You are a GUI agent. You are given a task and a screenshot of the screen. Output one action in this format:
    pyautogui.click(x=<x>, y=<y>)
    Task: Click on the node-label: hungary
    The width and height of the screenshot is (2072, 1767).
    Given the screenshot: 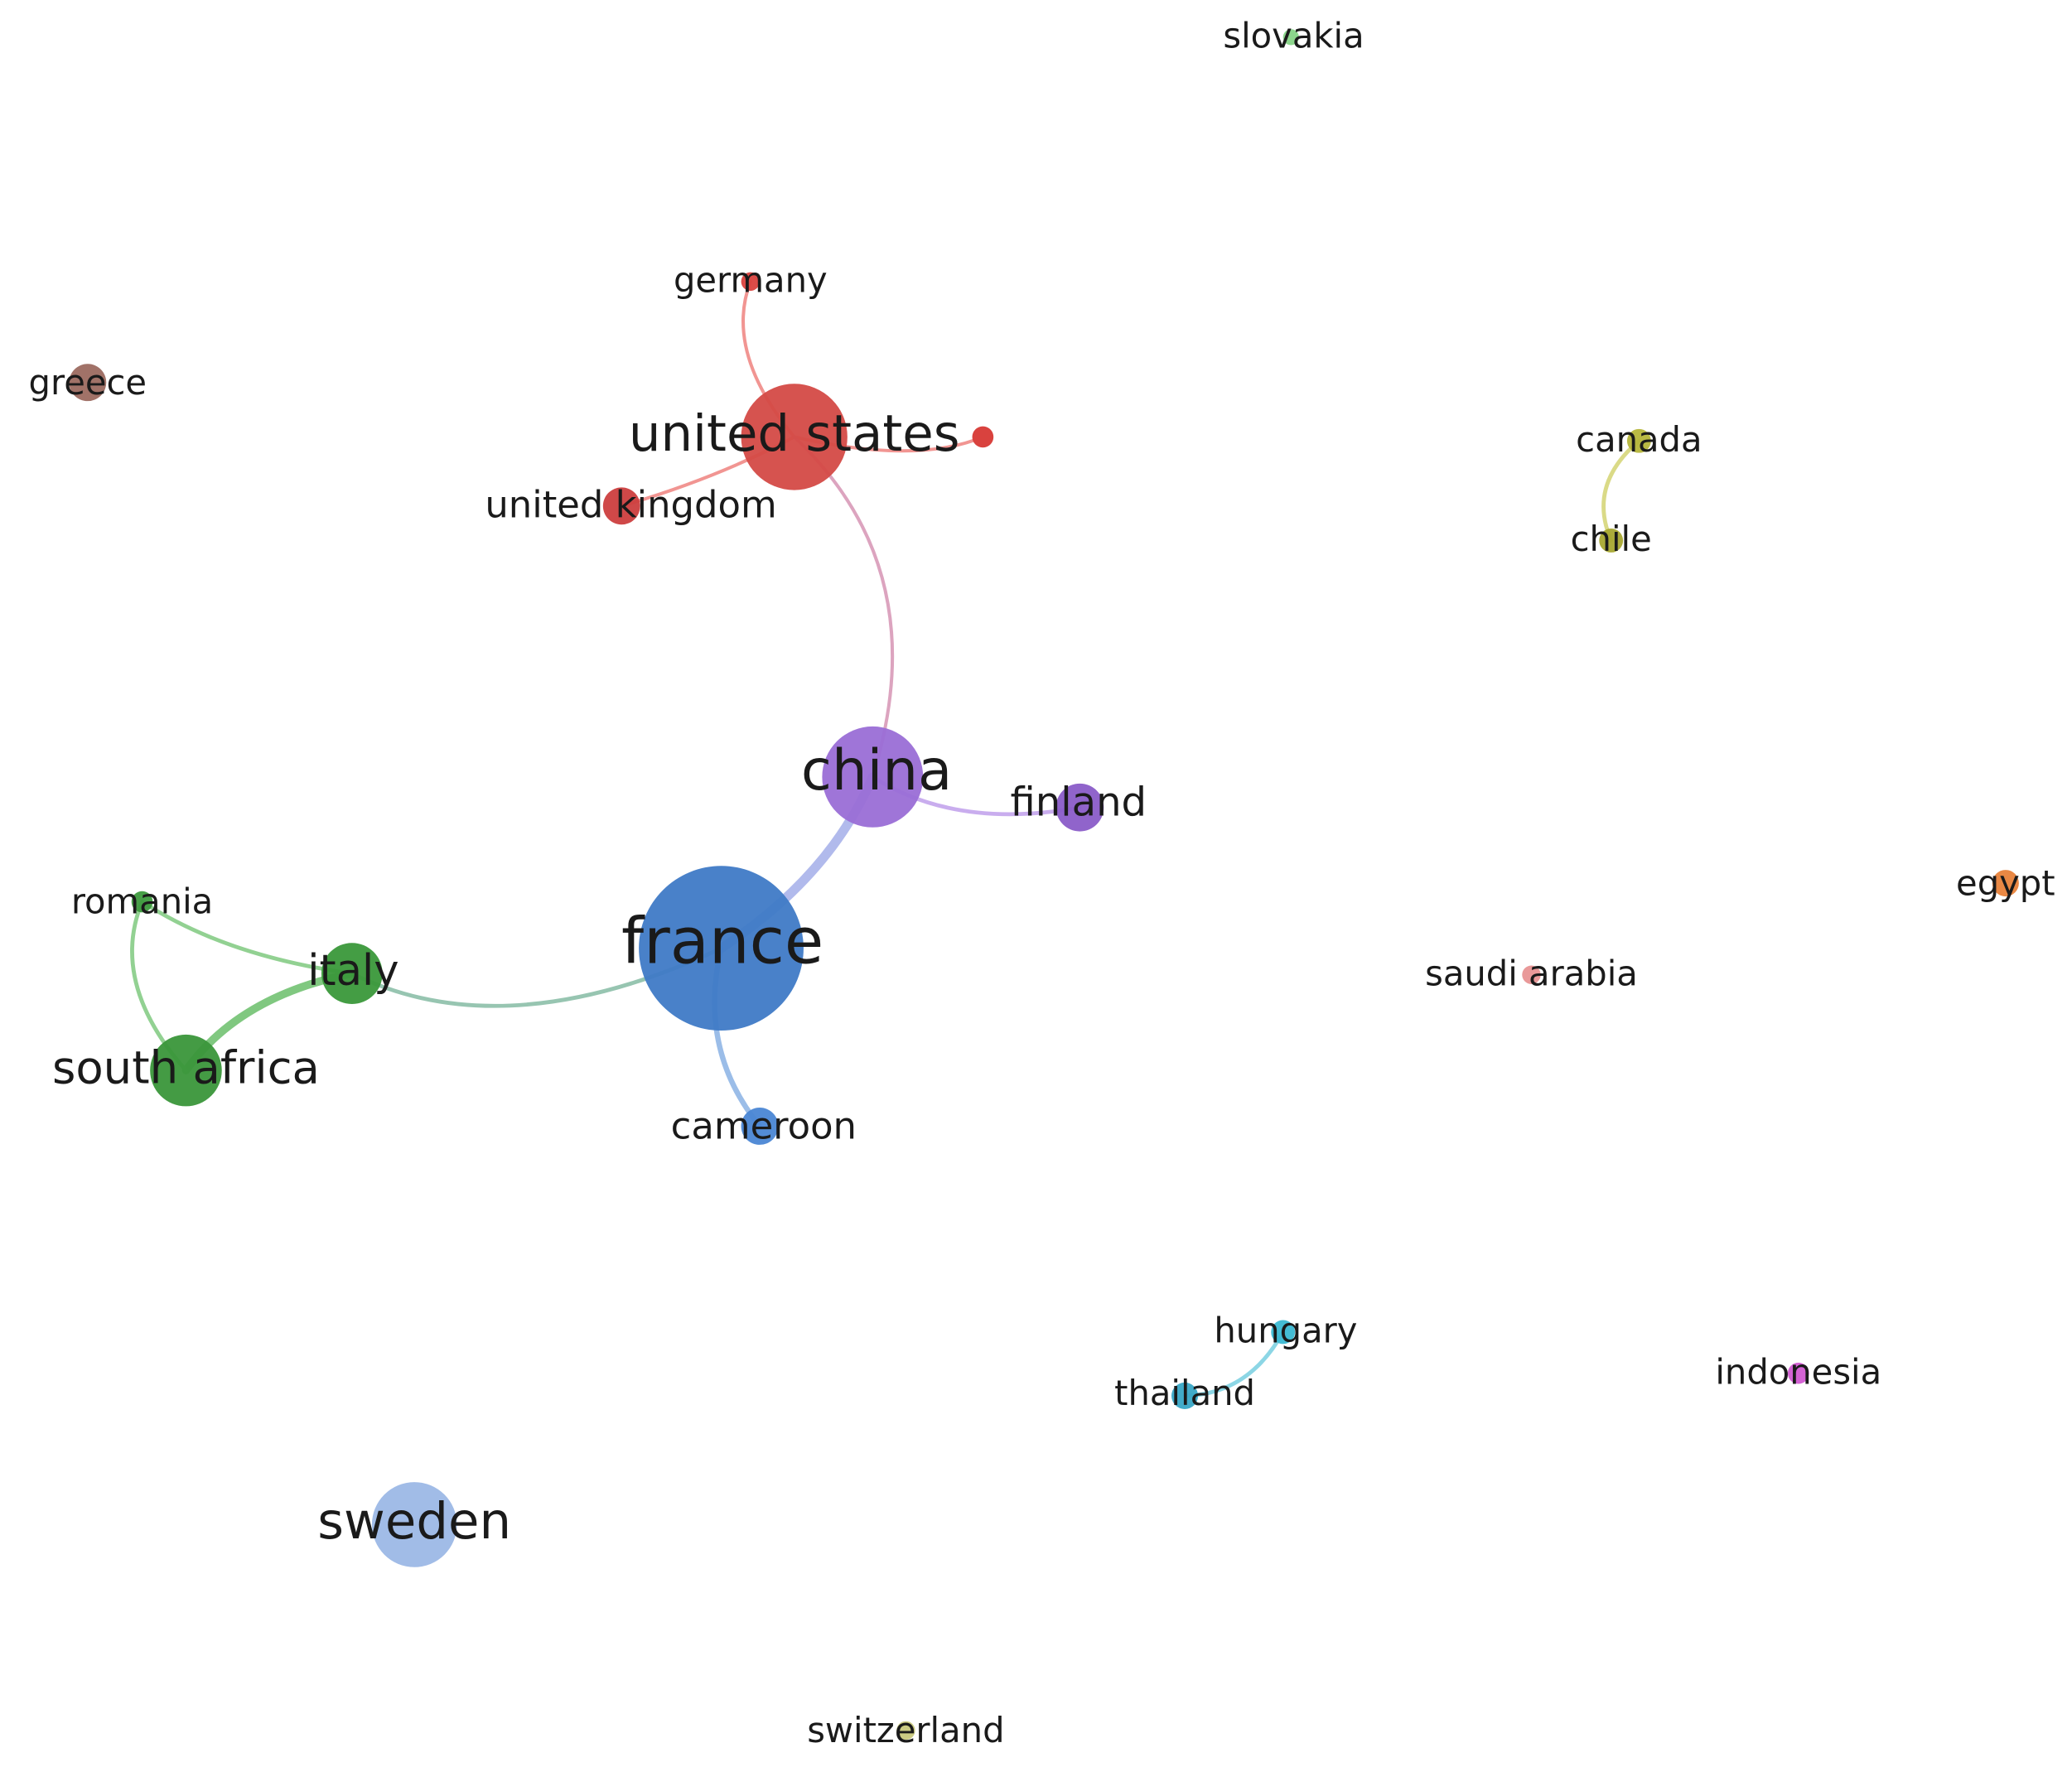 What is the action you would take?
    pyautogui.click(x=1285, y=1331)
    